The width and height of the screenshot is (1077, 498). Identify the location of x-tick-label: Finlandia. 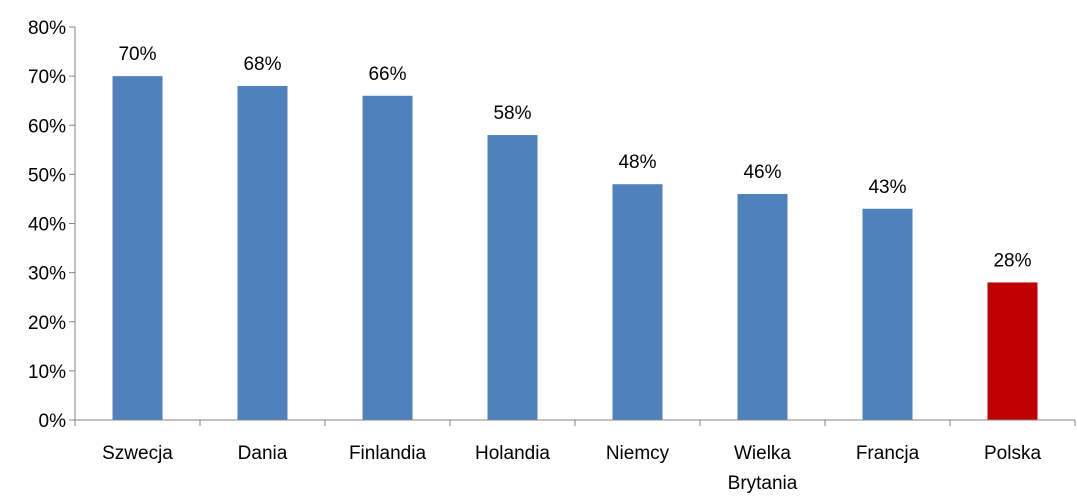
(388, 453).